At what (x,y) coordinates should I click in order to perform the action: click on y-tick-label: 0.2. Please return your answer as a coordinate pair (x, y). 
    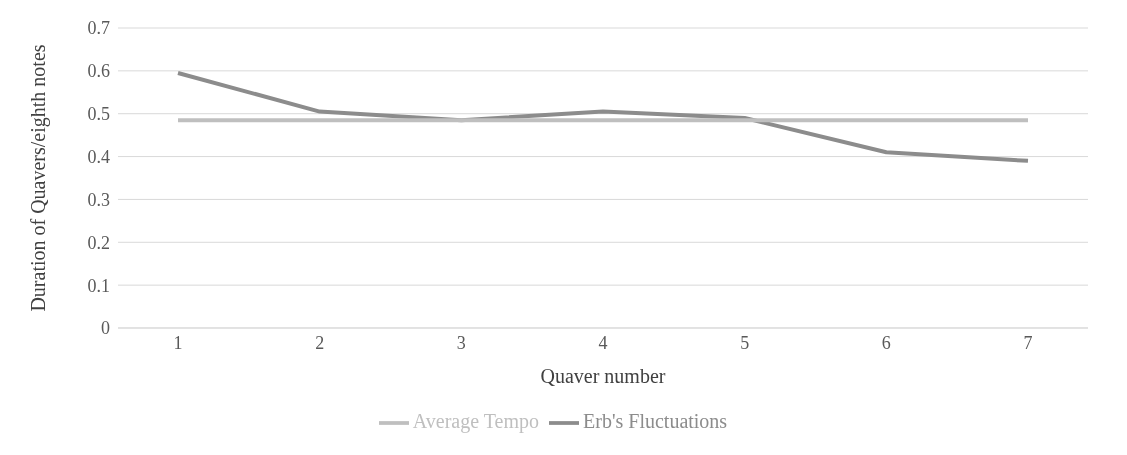
    Looking at the image, I should click on (98, 242).